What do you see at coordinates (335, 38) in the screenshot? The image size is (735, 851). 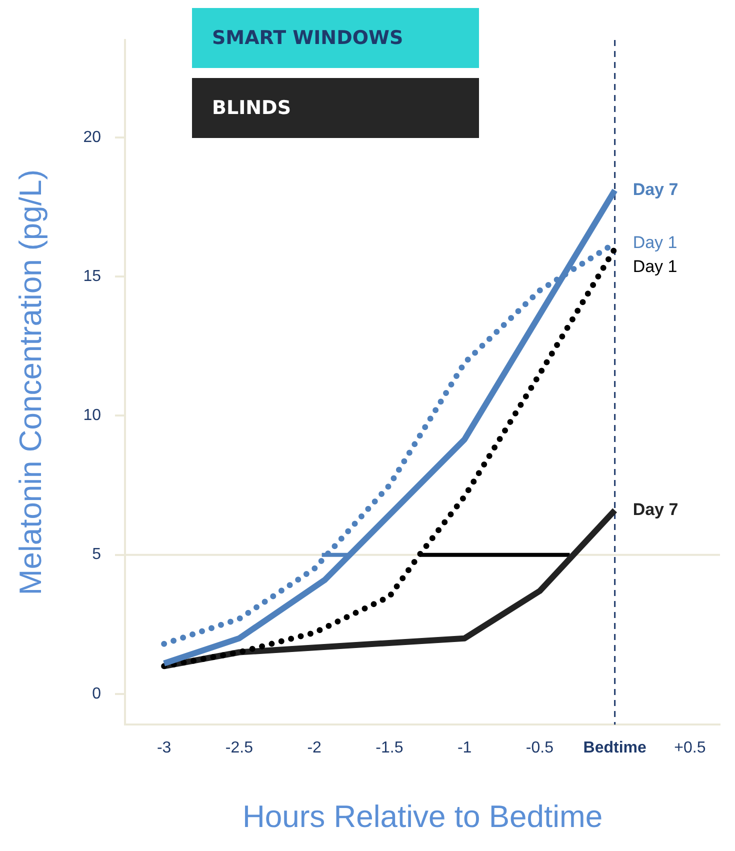 I see `label-box: SMART WINDOWS` at bounding box center [335, 38].